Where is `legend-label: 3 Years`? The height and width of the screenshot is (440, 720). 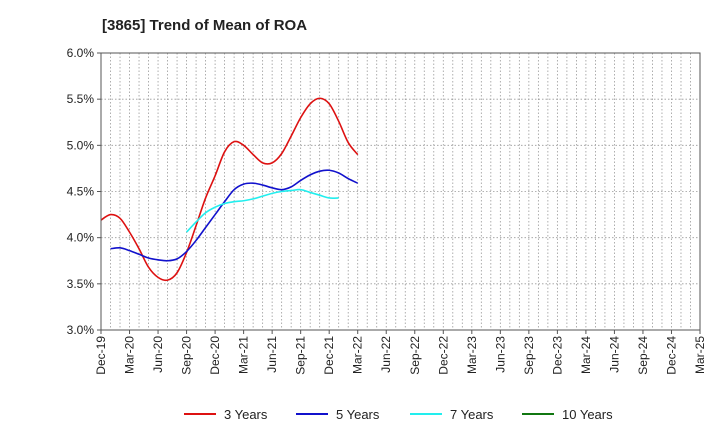
legend-label: 3 Years is located at coordinates (246, 414).